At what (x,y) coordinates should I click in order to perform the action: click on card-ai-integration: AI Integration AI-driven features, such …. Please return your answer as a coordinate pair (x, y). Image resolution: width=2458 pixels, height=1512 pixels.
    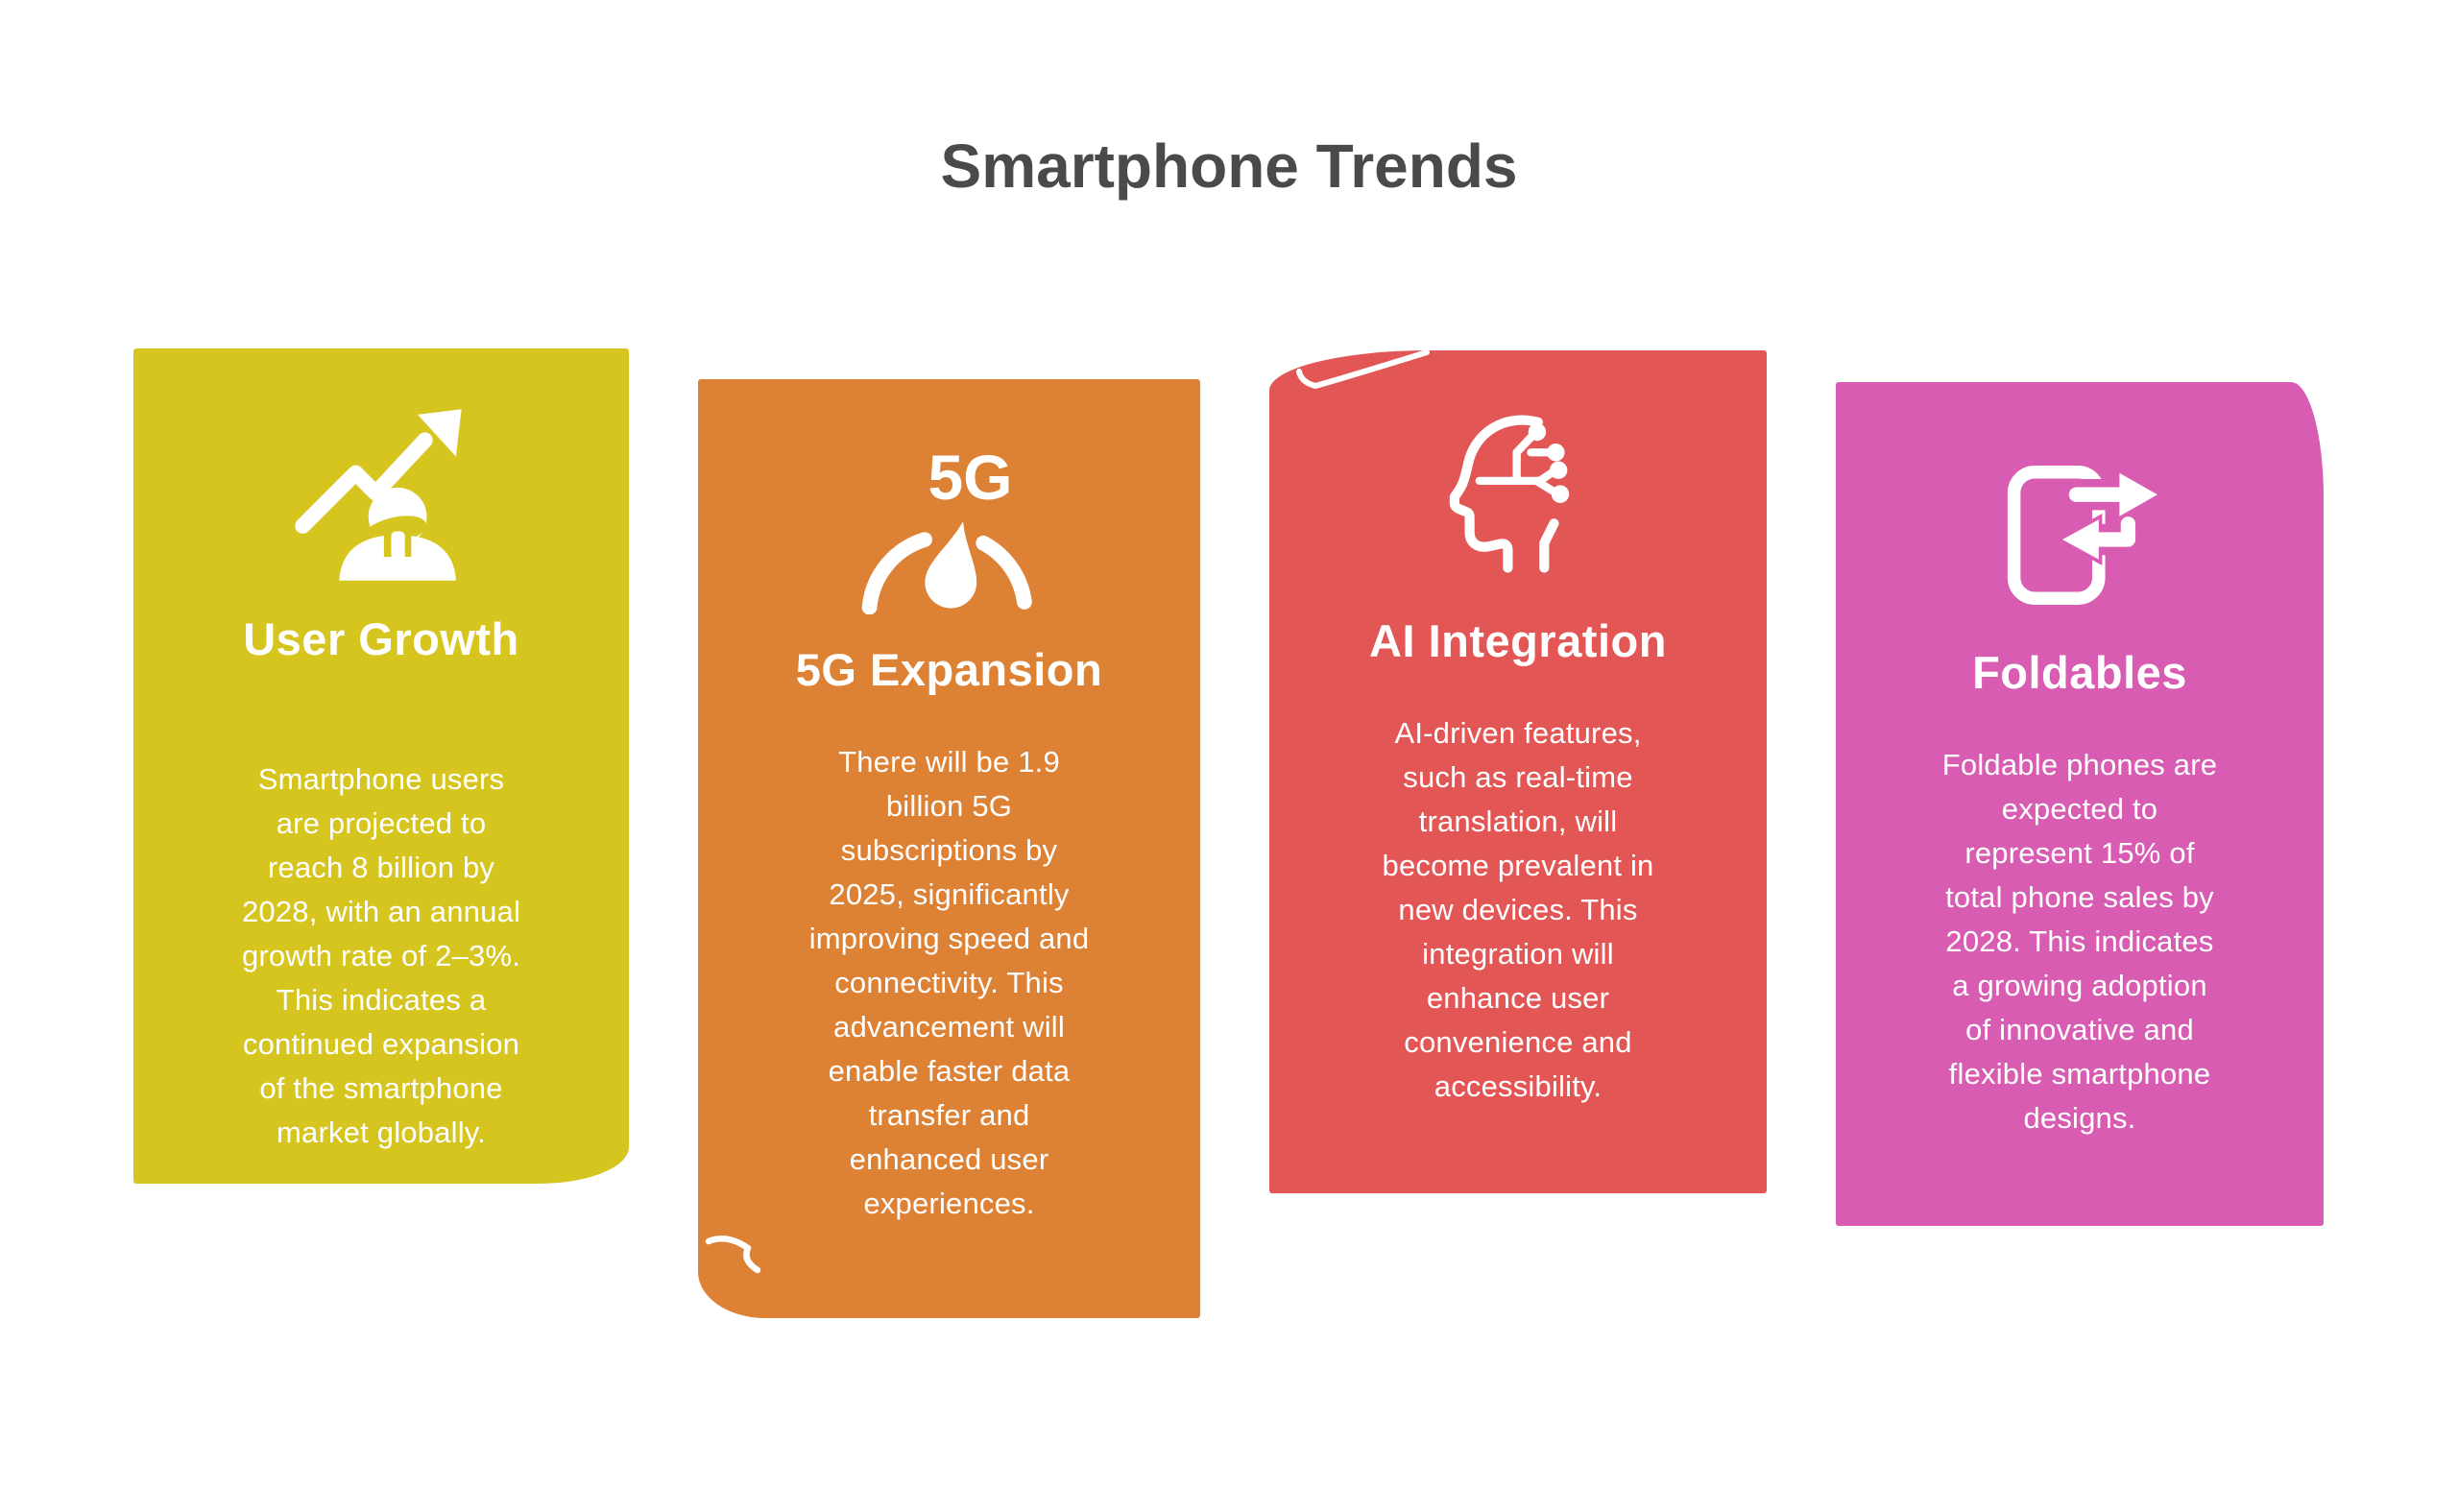
    Looking at the image, I should click on (1518, 771).